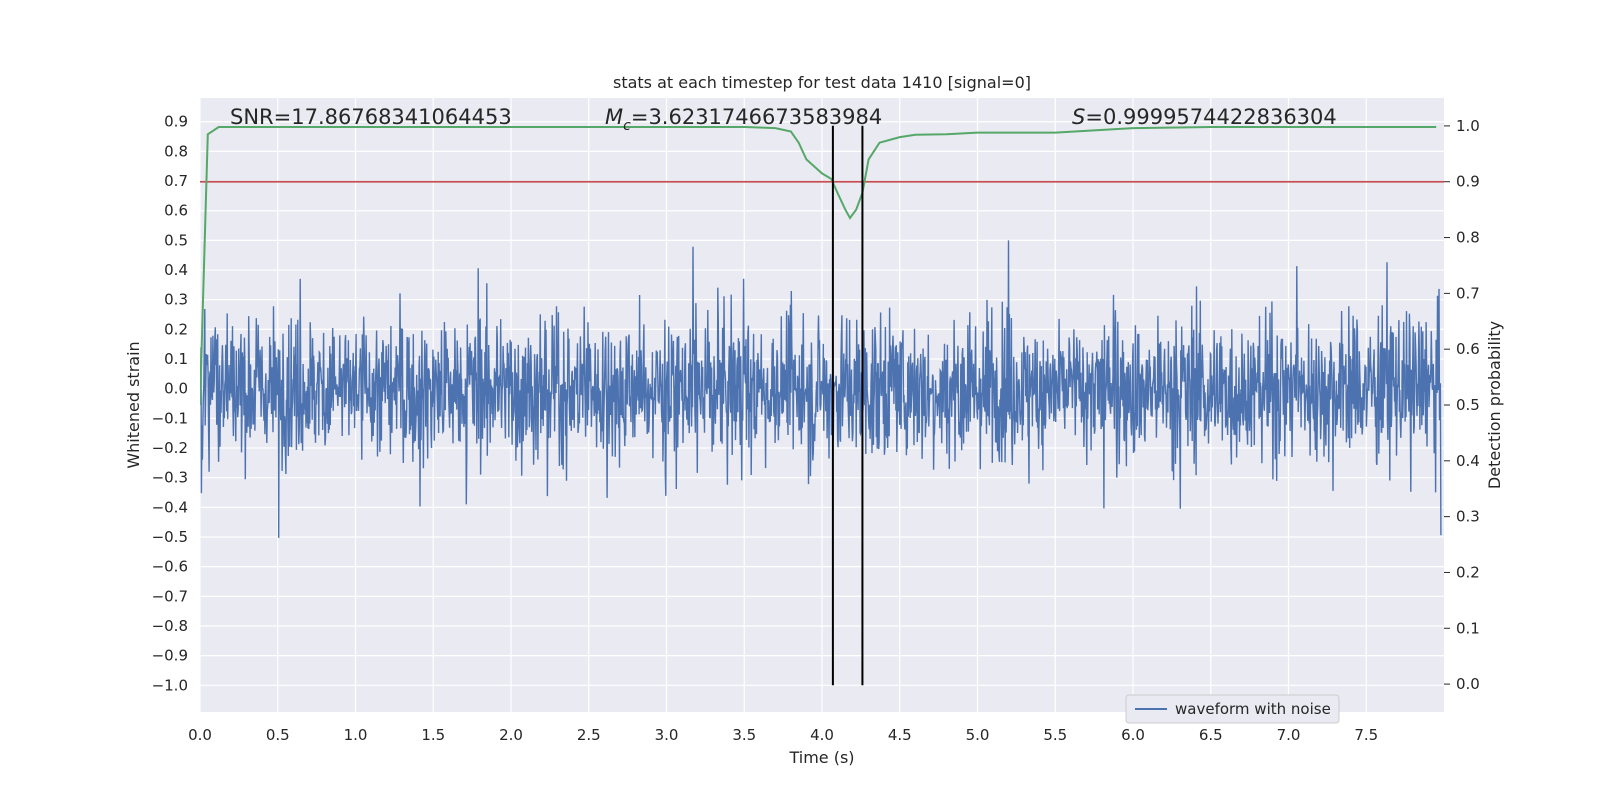 The height and width of the screenshot is (800, 1600). What do you see at coordinates (170, 448) in the screenshot?
I see `y-tick-label: −0.2` at bounding box center [170, 448].